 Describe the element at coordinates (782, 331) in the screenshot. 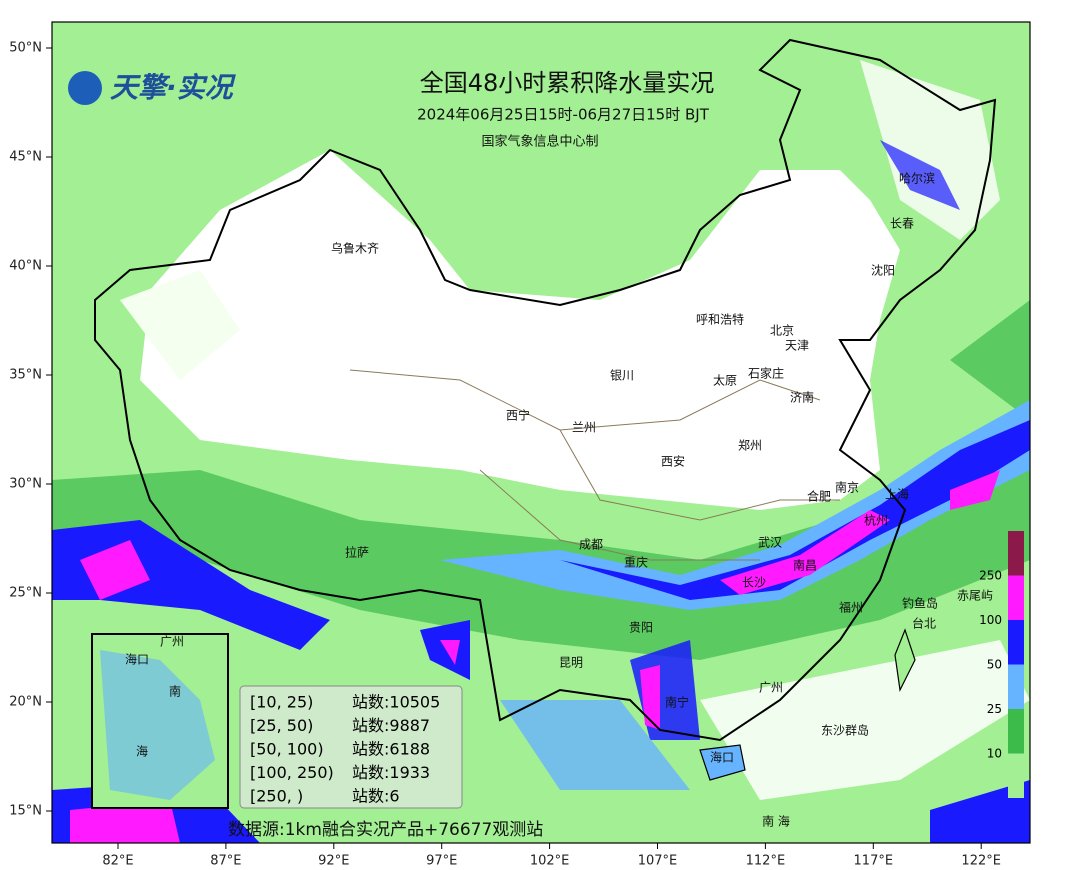

I see `city-label: 北京` at that location.